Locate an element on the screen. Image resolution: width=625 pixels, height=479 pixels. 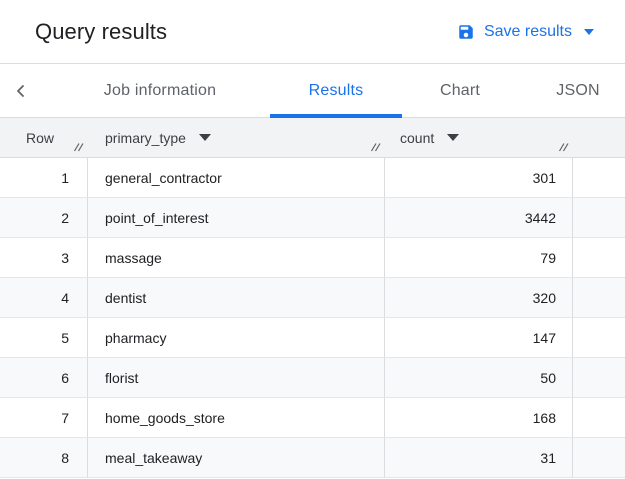
save-icon is located at coordinates (466, 32).